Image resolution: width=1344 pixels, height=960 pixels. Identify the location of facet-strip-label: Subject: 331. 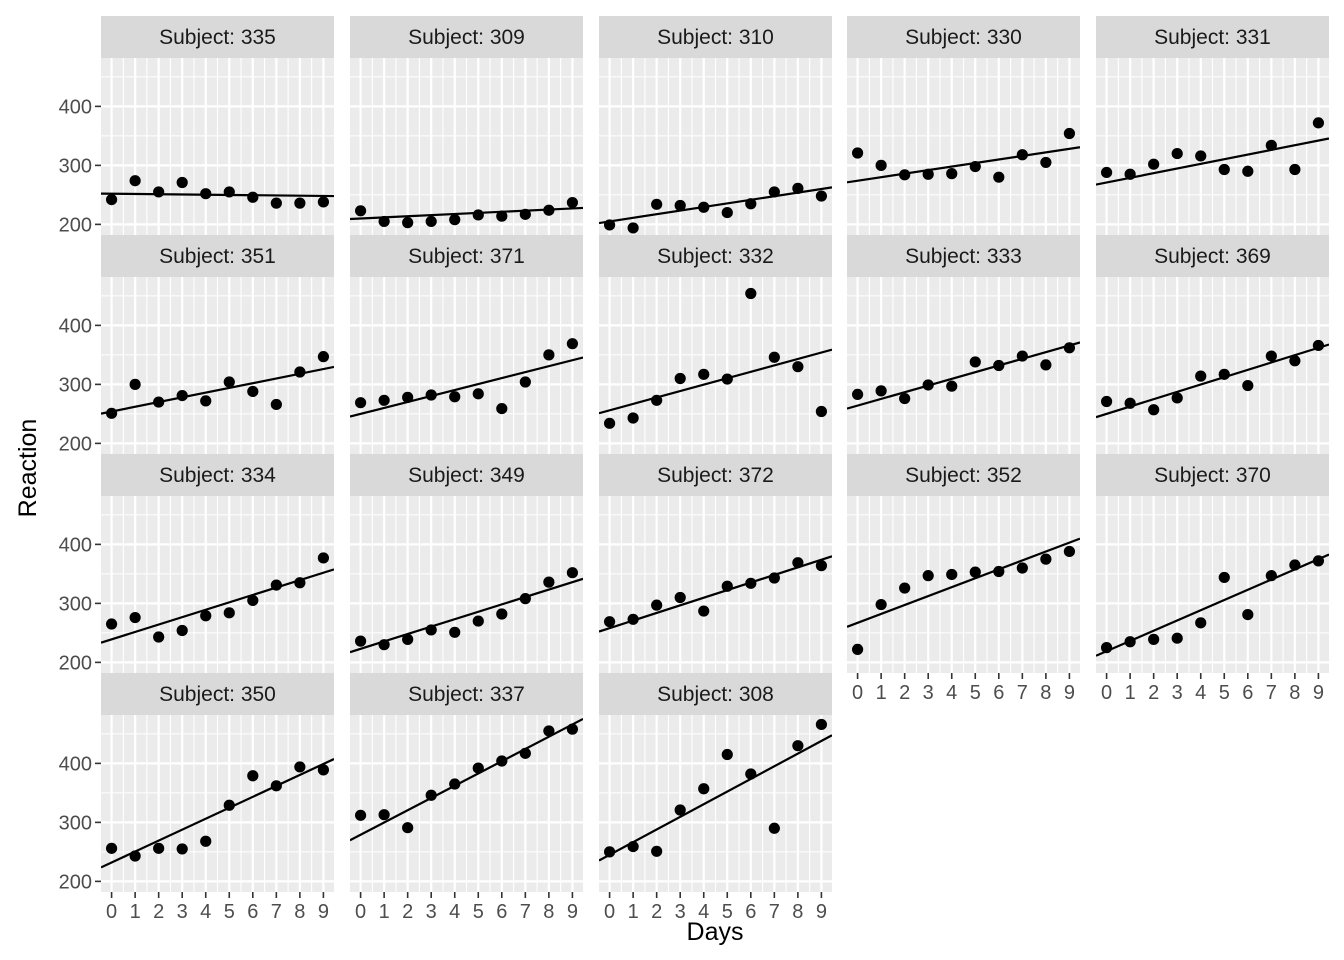
(1212, 37).